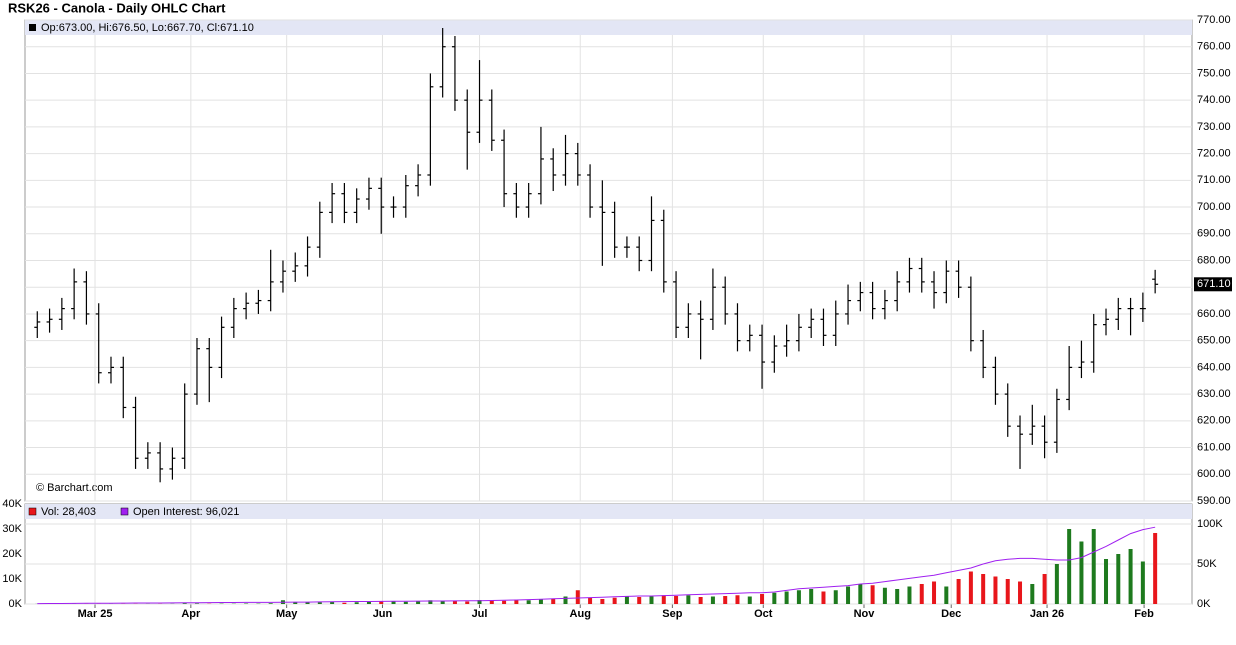  Describe the element at coordinates (32, 511) in the screenshot. I see `legend-swatch` at that location.